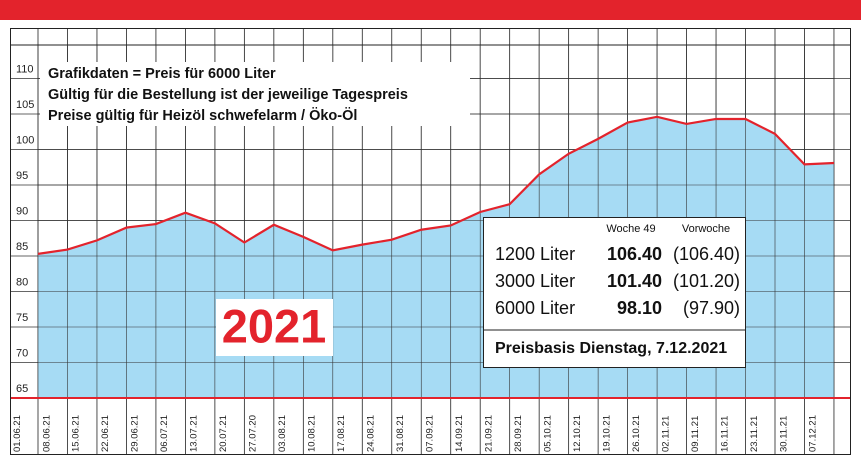 Image resolution: width=861 pixels, height=462 pixels. I want to click on x-tick-label: 29.06.21, so click(135, 433).